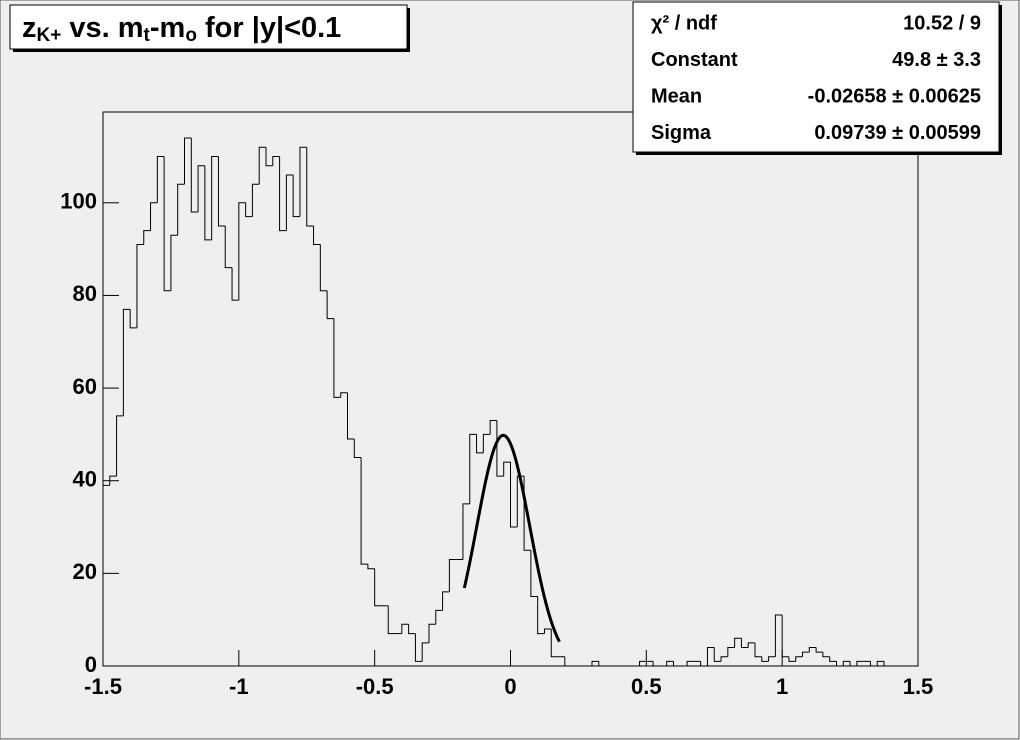  I want to click on y-tick-label: 20, so click(85, 571).